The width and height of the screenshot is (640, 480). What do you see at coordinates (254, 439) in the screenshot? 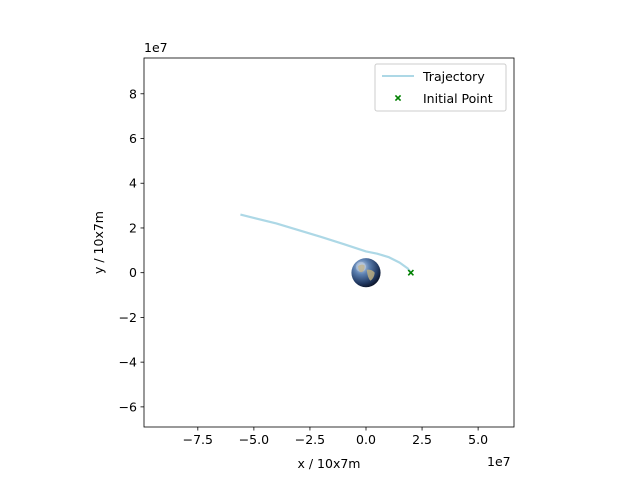
I see `x-tick-label: −5.0` at bounding box center [254, 439].